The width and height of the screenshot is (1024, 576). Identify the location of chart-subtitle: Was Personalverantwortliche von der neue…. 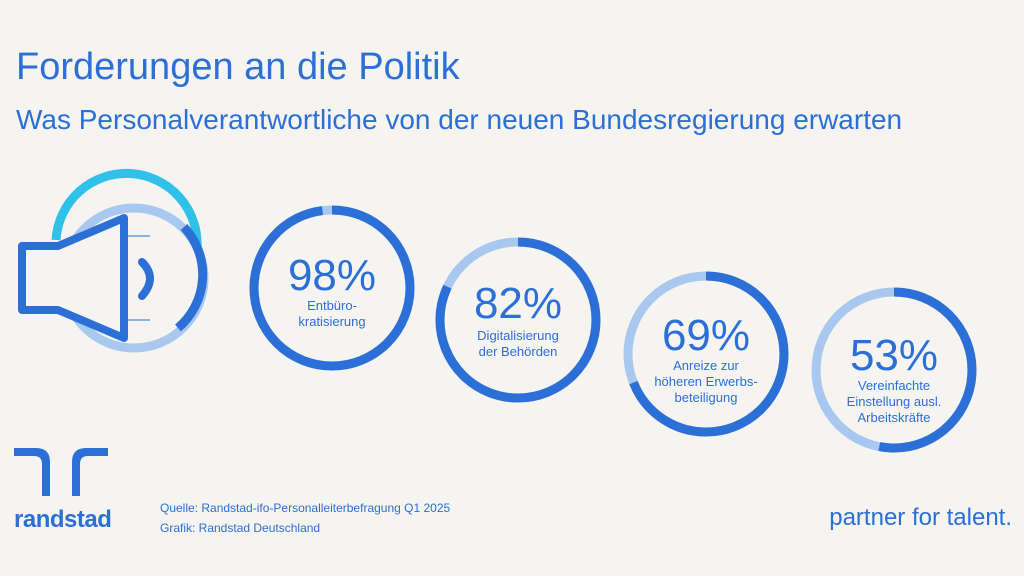
(459, 119).